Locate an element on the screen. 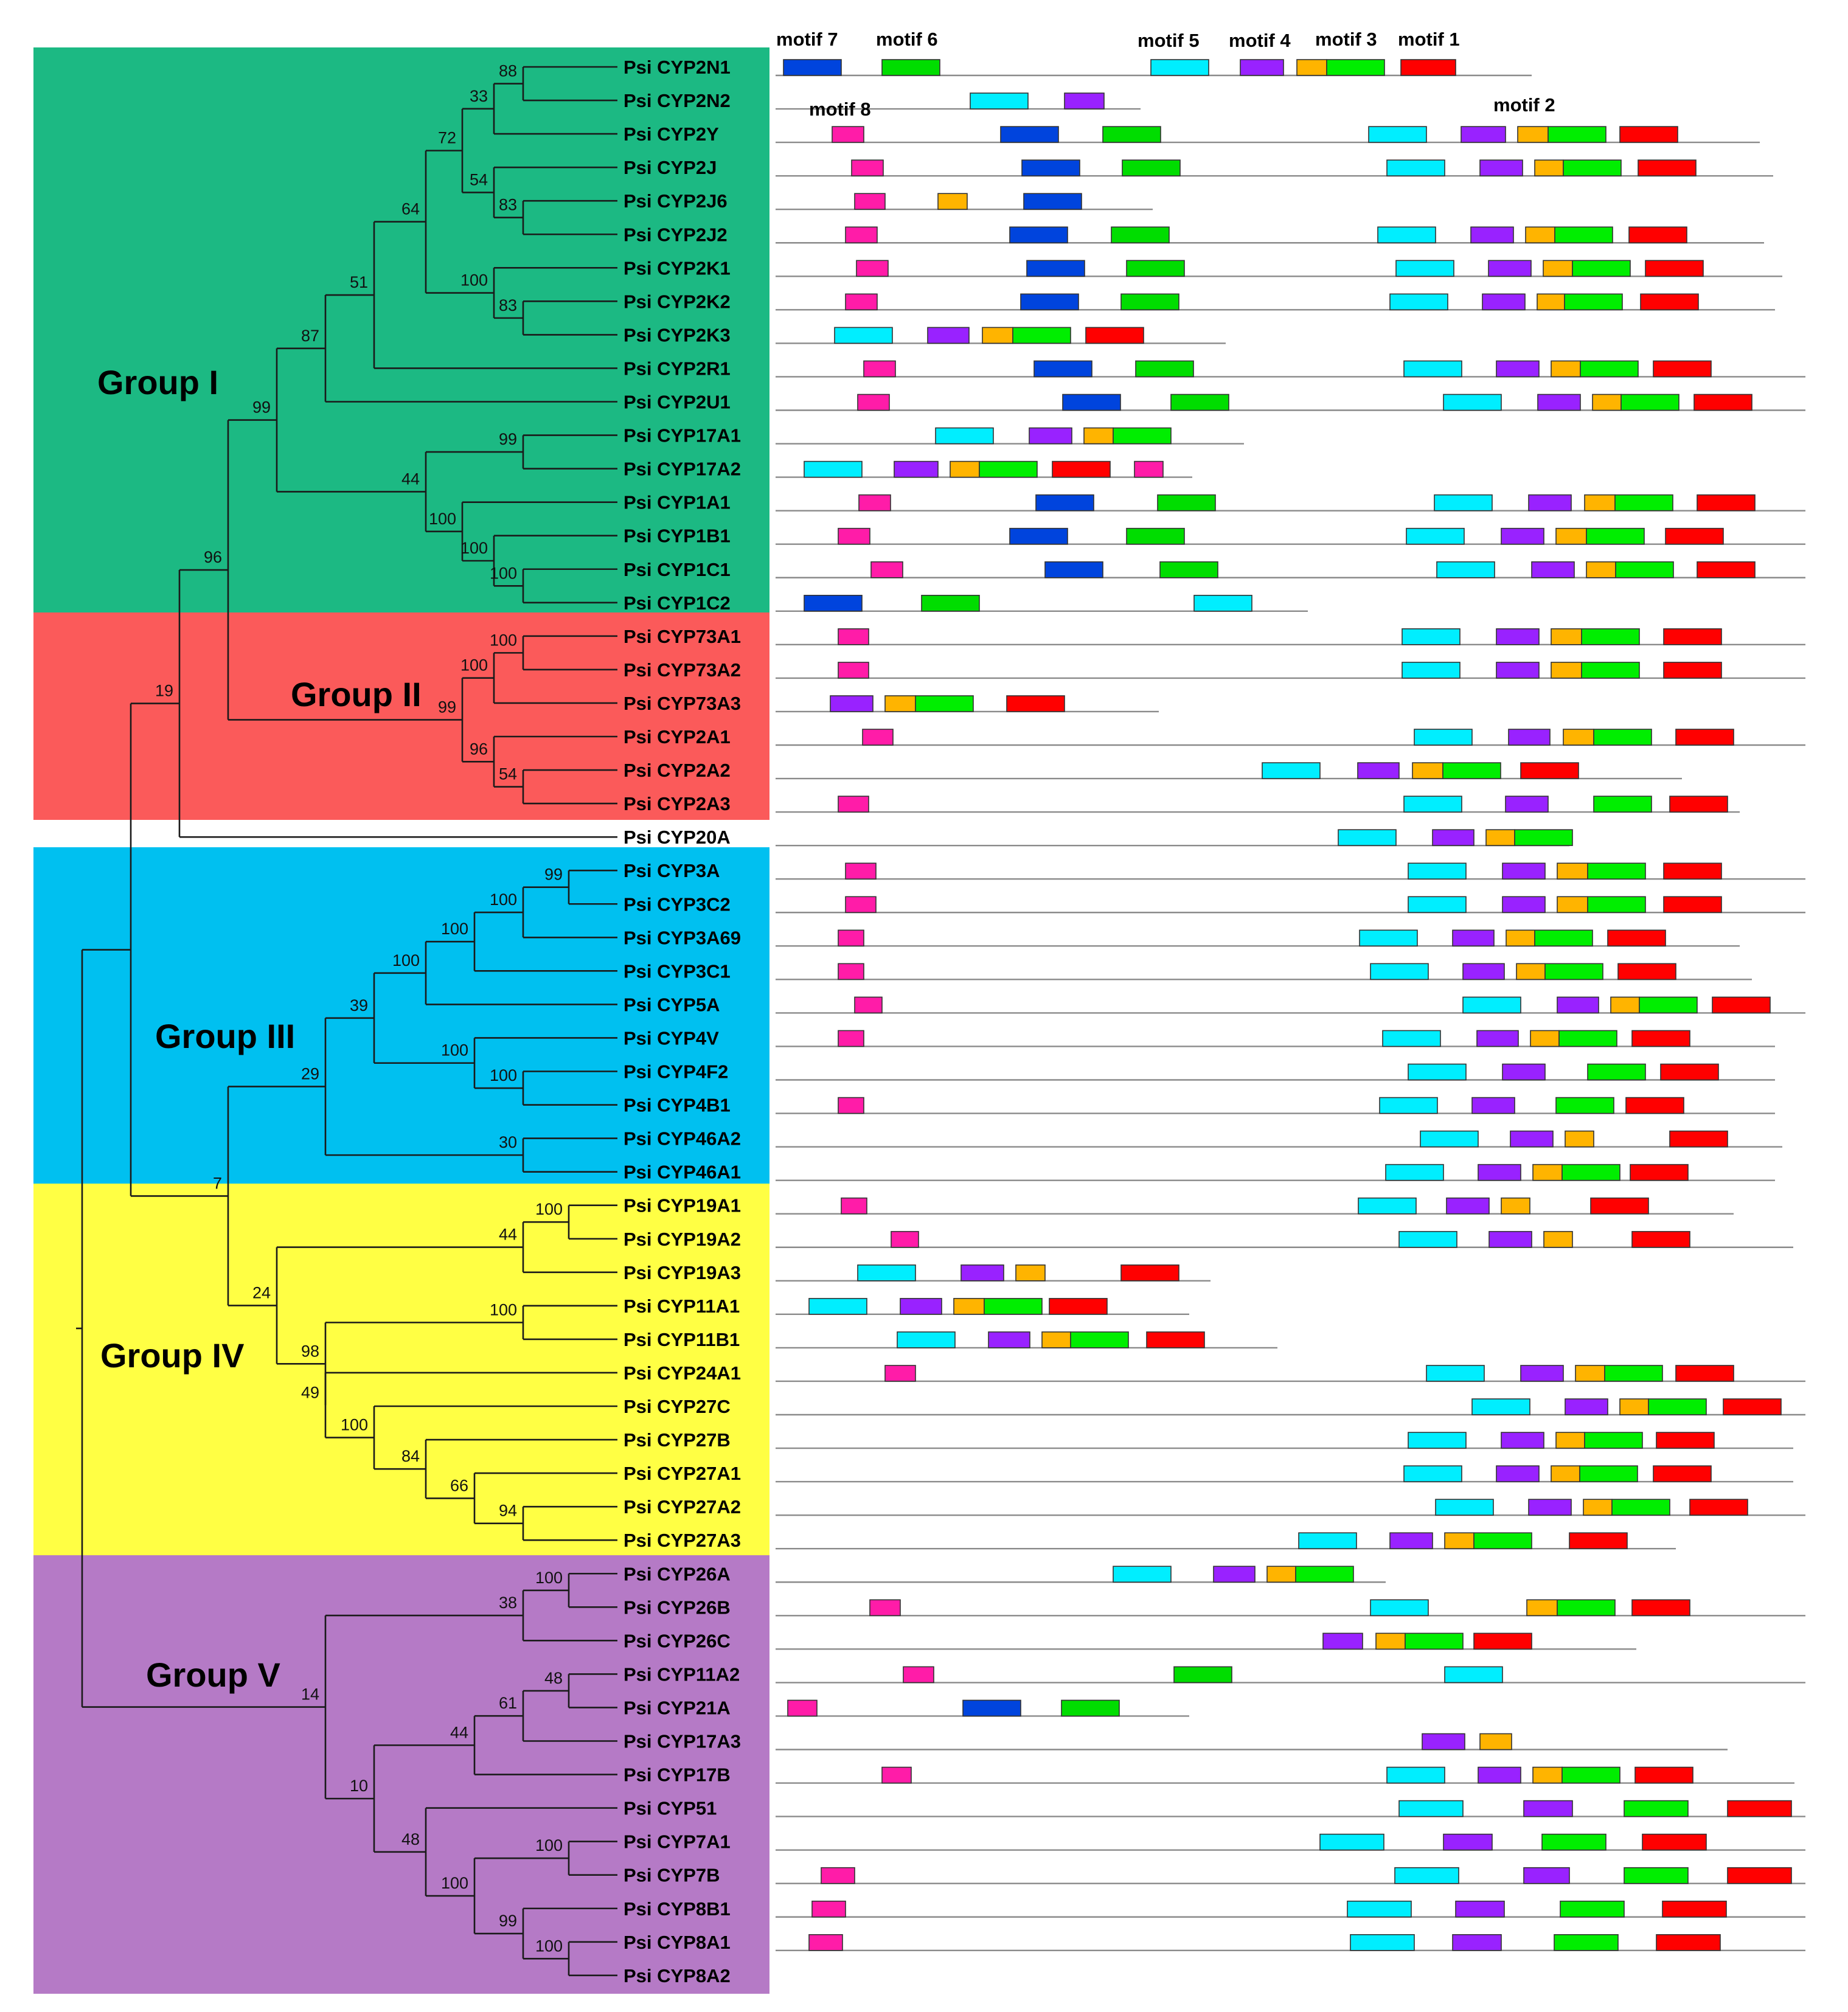 The height and width of the screenshot is (2012, 1848). taxon-label: Psi CYP17A3 is located at coordinates (683, 1741).